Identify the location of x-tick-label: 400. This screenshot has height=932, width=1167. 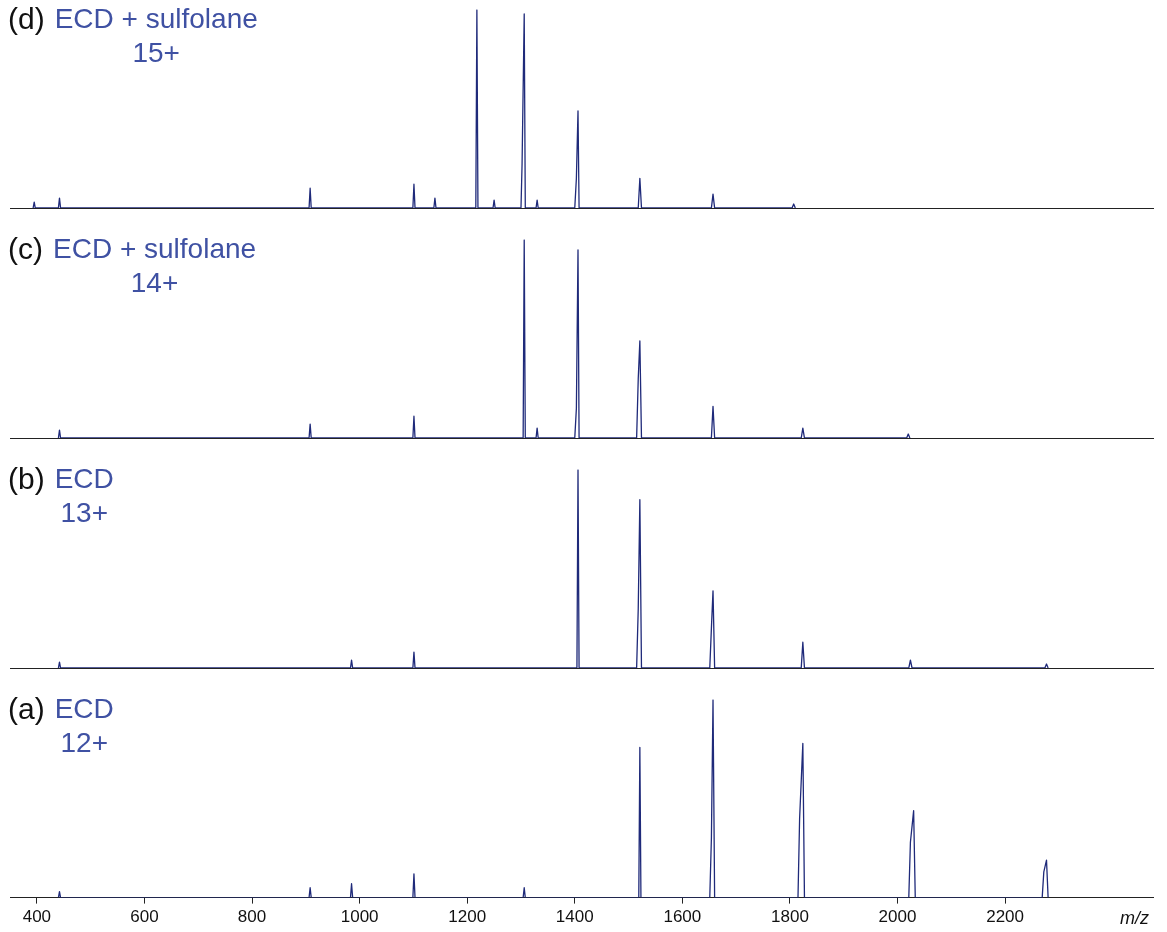
(37, 917).